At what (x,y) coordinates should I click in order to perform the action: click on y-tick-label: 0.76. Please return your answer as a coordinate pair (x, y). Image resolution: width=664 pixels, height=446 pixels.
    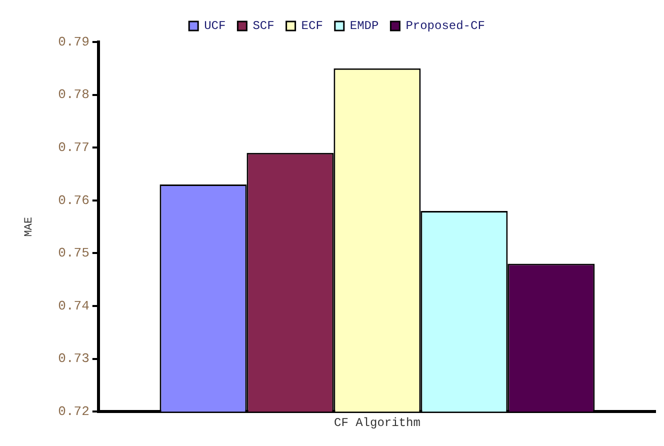
    Looking at the image, I should click on (74, 200).